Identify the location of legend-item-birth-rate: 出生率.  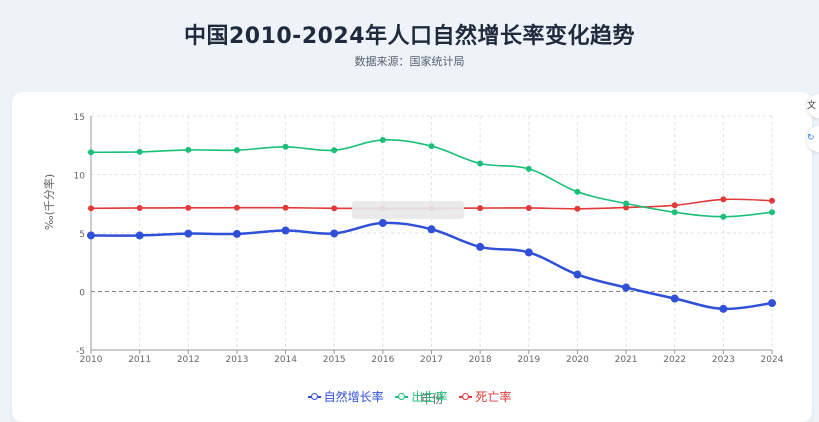
(421, 396).